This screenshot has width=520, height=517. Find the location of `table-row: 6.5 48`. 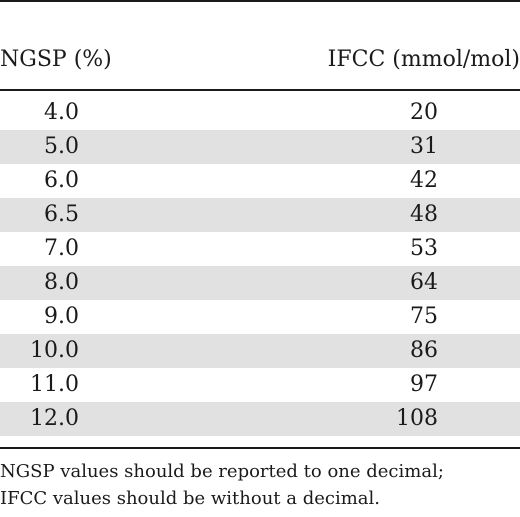

table-row: 6.5 48 is located at coordinates (260, 215).